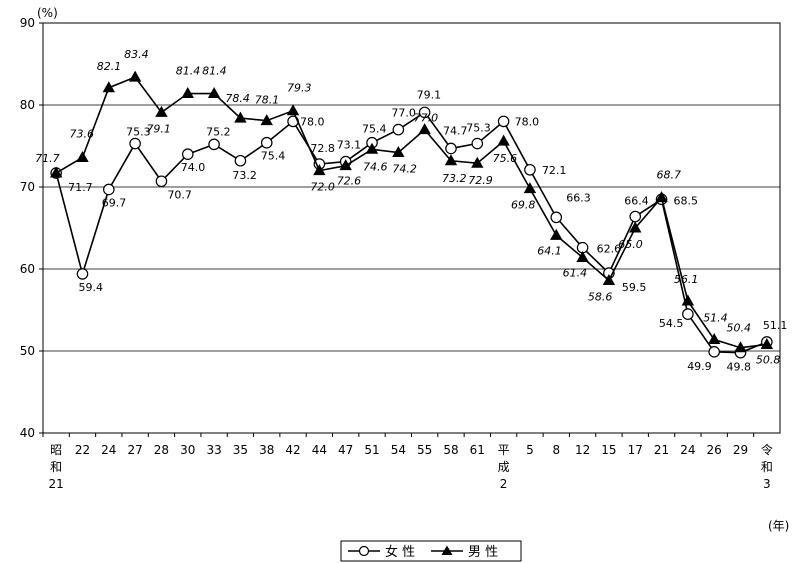 This screenshot has width=808, height=563. What do you see at coordinates (714, 450) in the screenshot?
I see `x-tick-label: 26` at bounding box center [714, 450].